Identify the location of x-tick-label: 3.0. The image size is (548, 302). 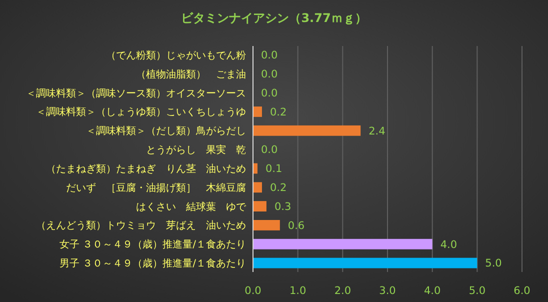
(387, 291).